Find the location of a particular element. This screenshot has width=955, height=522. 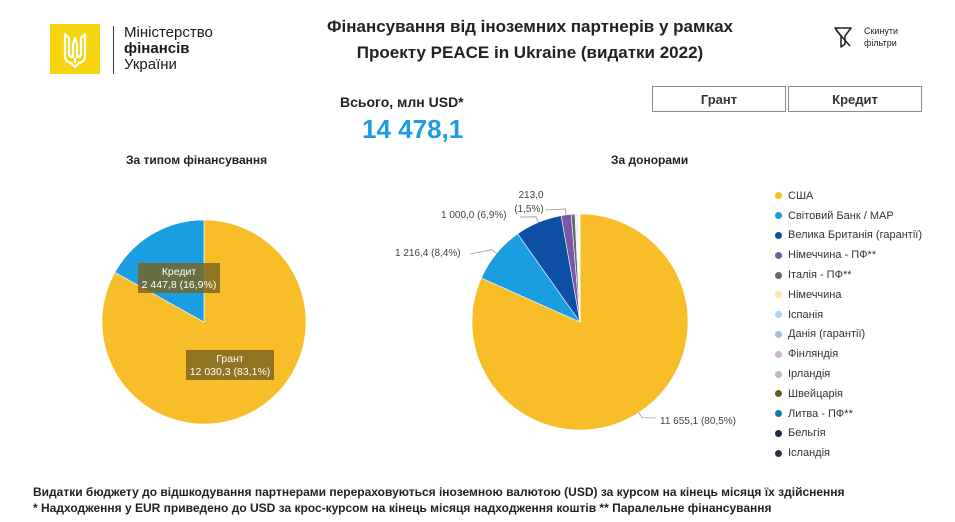

legend-item-іспанія: Іспанія is located at coordinates (848, 315).